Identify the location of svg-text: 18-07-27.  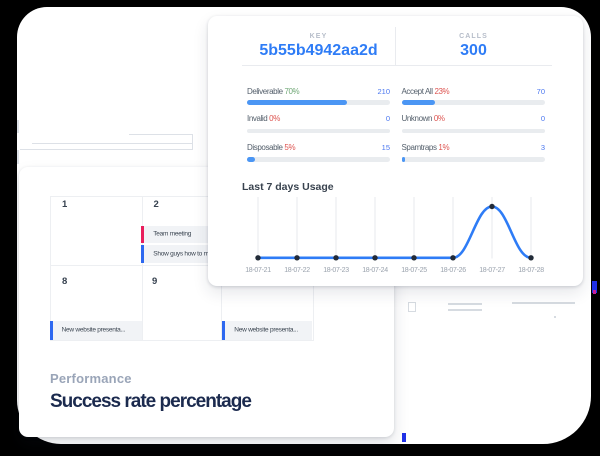
(492, 270).